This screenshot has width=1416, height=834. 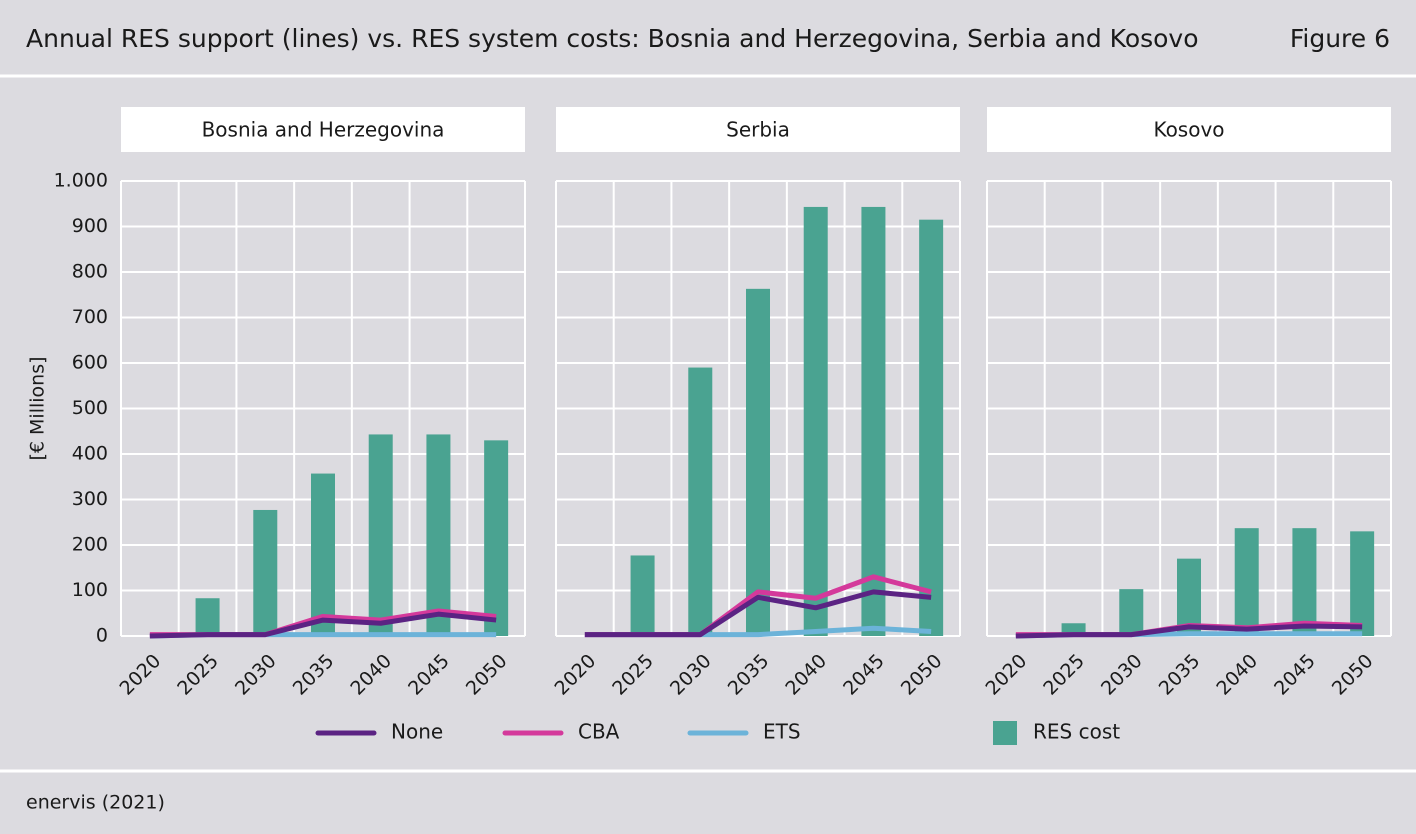 What do you see at coordinates (599, 732) in the screenshot?
I see `legend-label: CBA` at bounding box center [599, 732].